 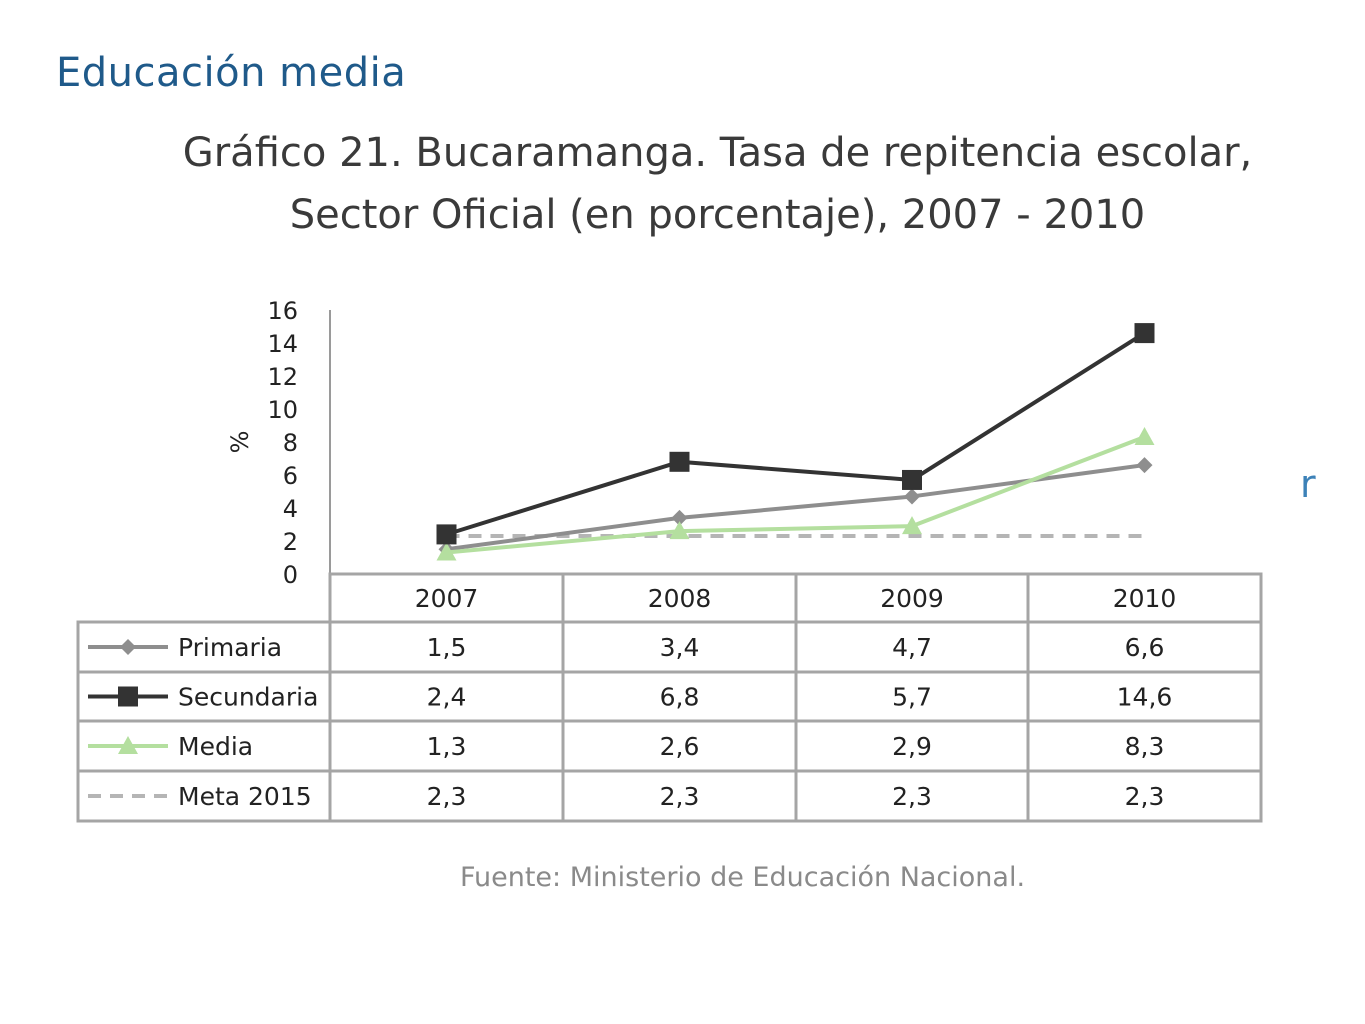 What do you see at coordinates (282, 311) in the screenshot?
I see `y-tick-label: 16` at bounding box center [282, 311].